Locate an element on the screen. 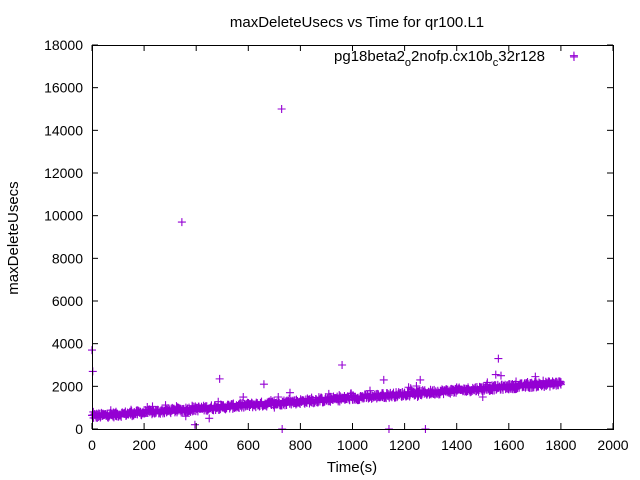  y-tick-label: 12000 is located at coordinates (63, 173).